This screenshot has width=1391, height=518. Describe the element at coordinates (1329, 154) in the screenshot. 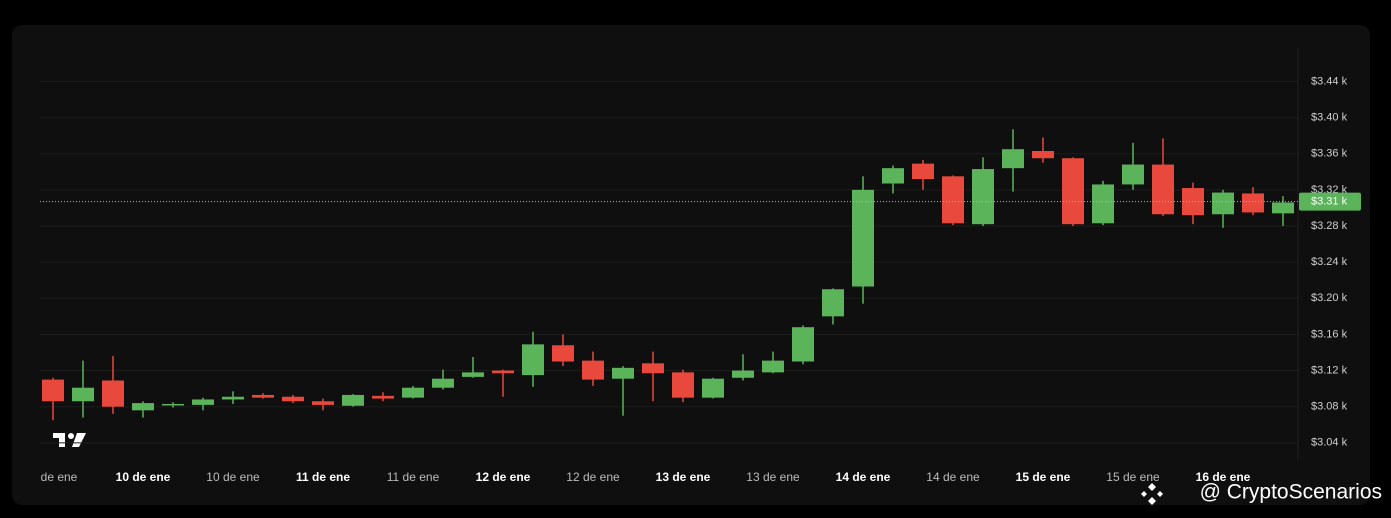

I see `y-tick-label: $3.36 k` at that location.